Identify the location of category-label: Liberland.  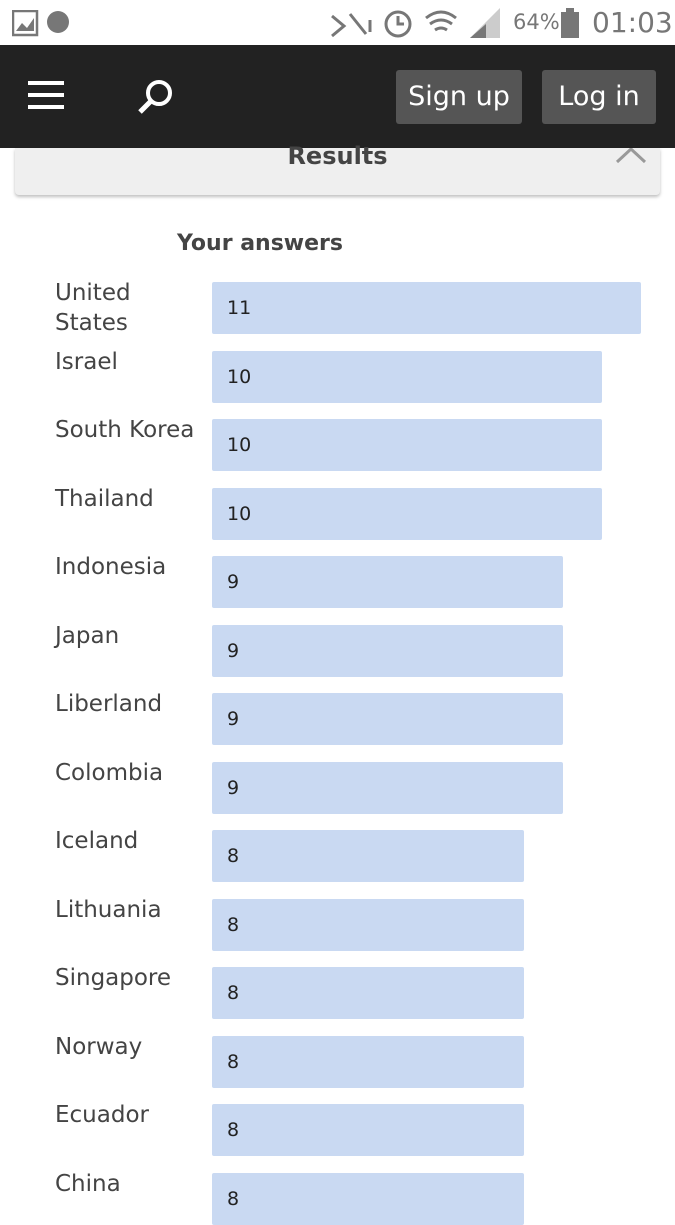
(109, 704).